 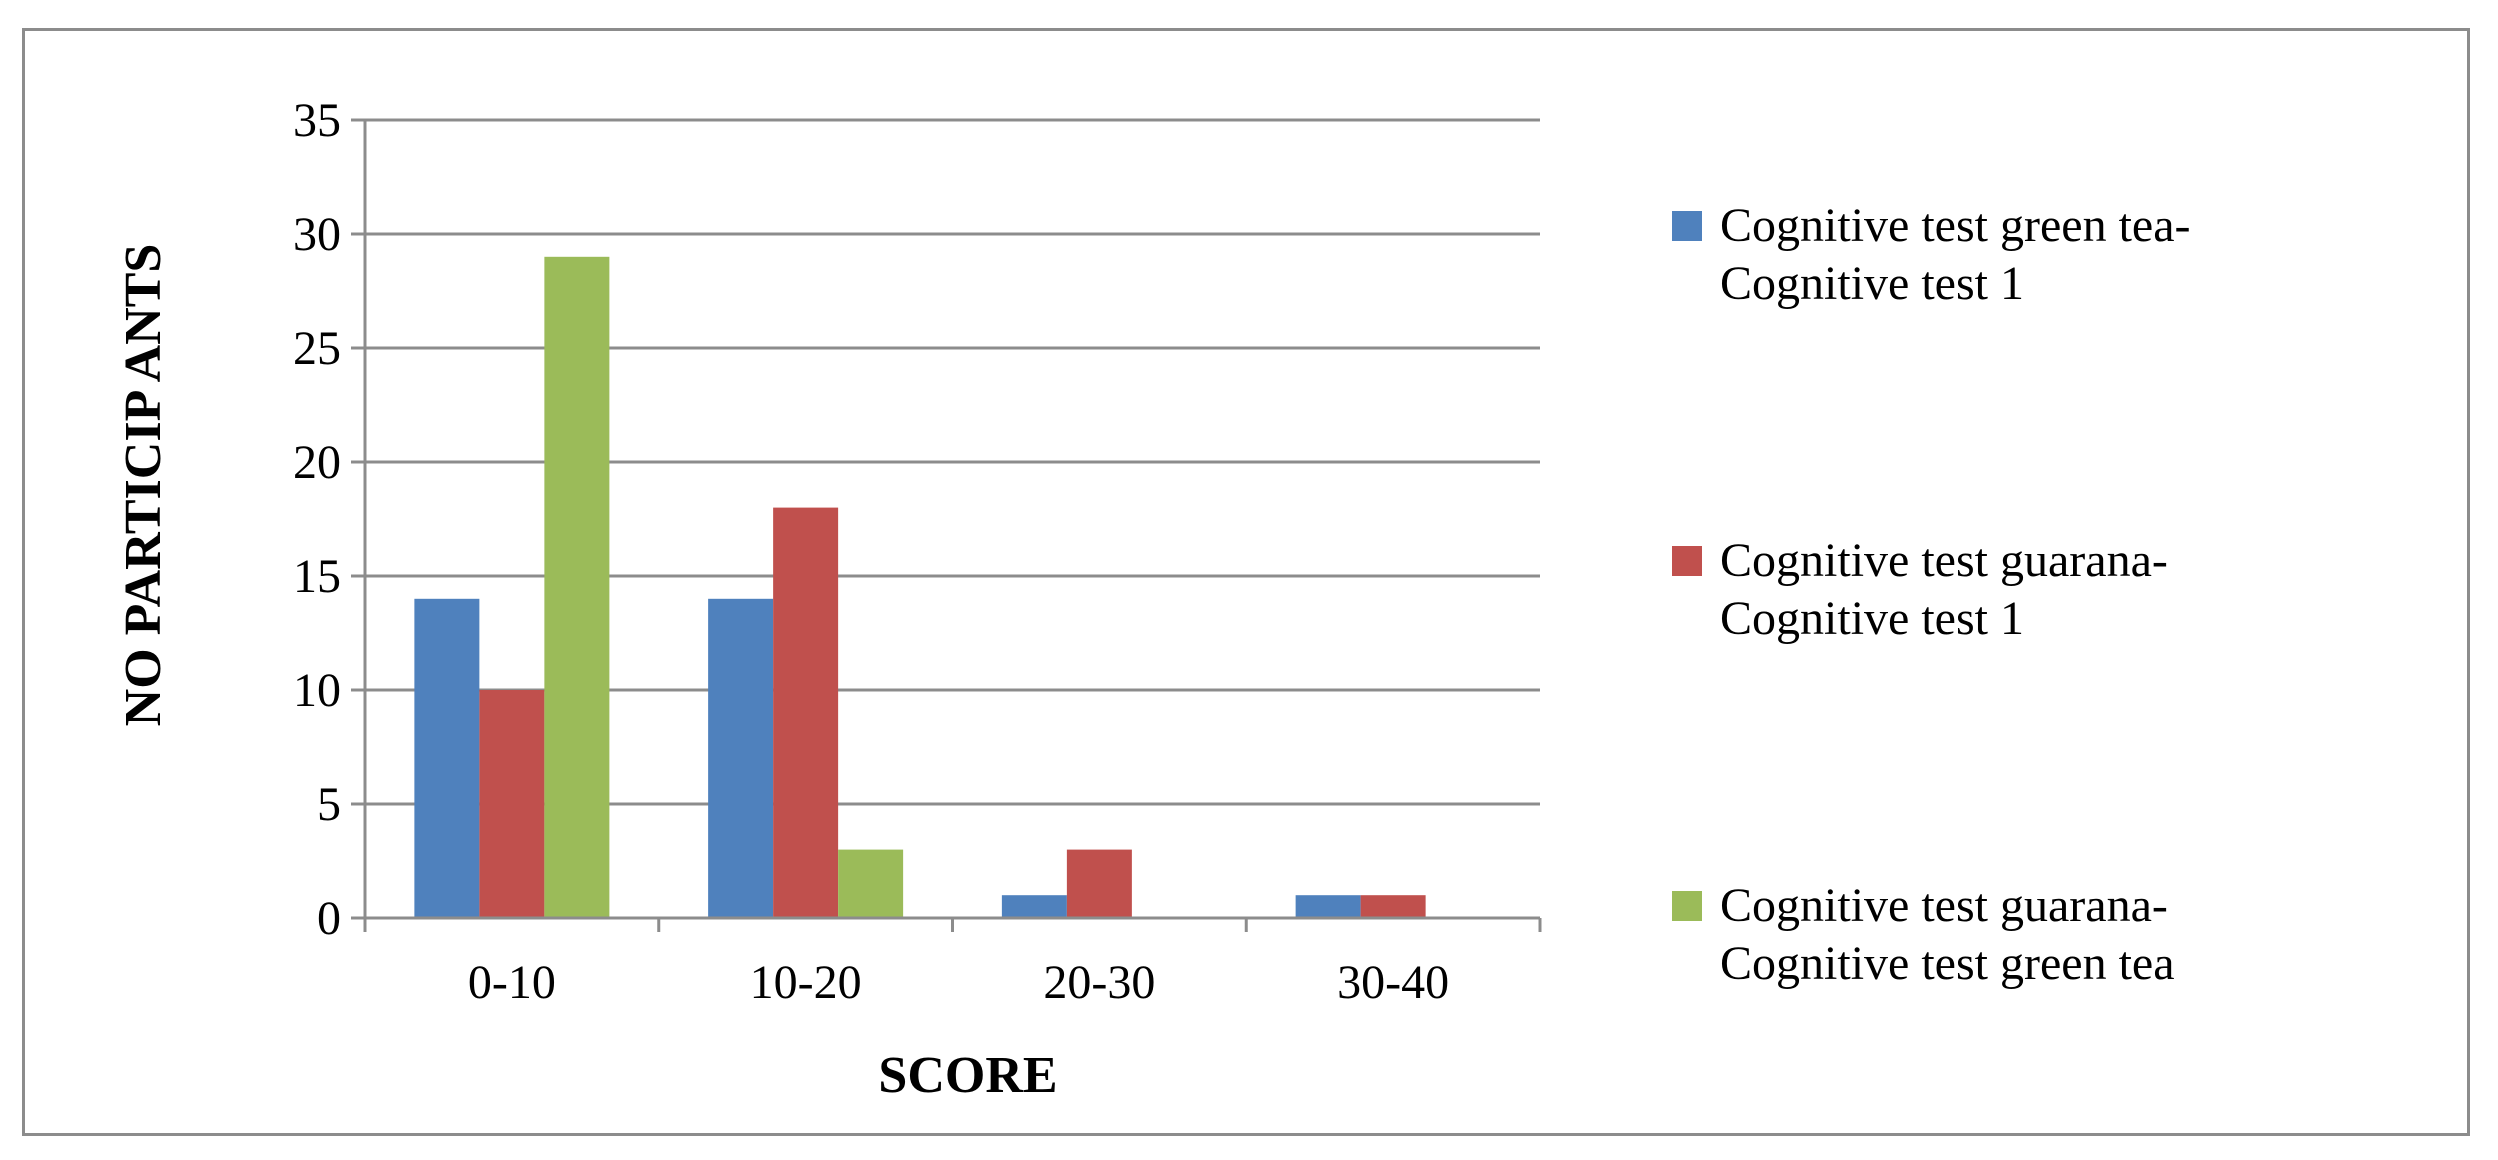 What do you see at coordinates (967, 1075) in the screenshot?
I see `x-axis-title: SCORE` at bounding box center [967, 1075].